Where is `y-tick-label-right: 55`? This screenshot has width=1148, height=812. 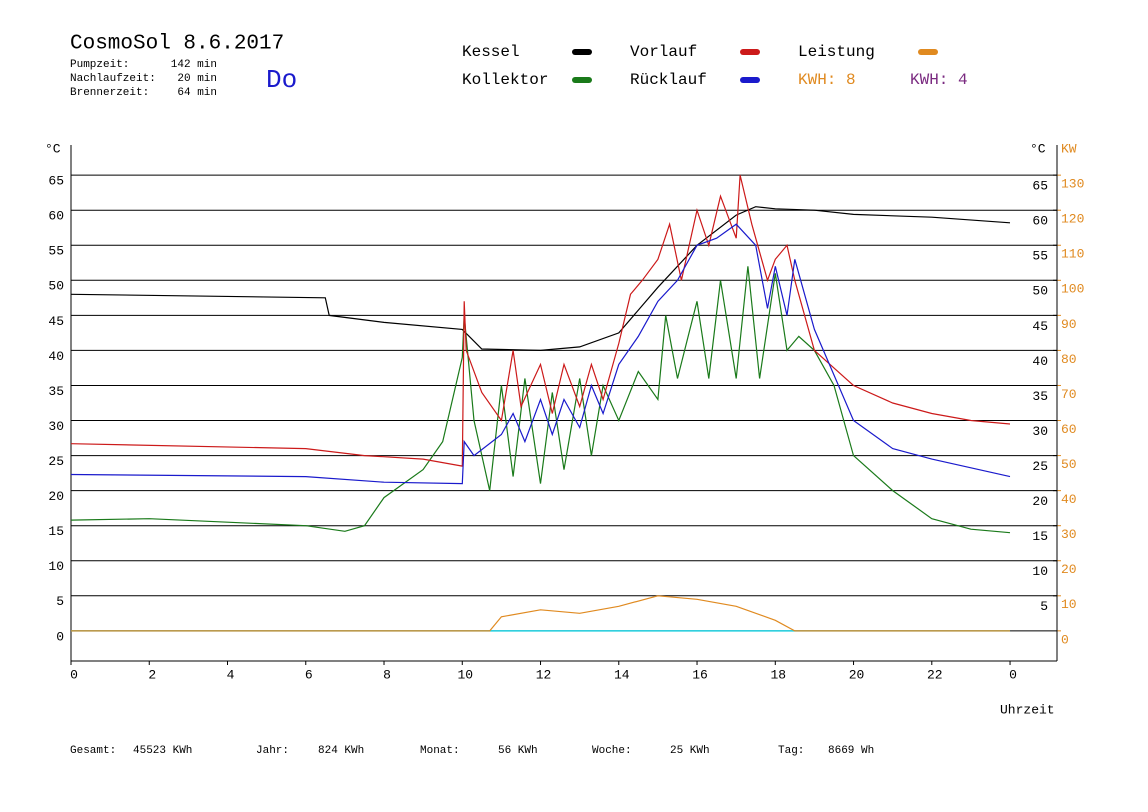 y-tick-label-right: 55 is located at coordinates (1040, 256).